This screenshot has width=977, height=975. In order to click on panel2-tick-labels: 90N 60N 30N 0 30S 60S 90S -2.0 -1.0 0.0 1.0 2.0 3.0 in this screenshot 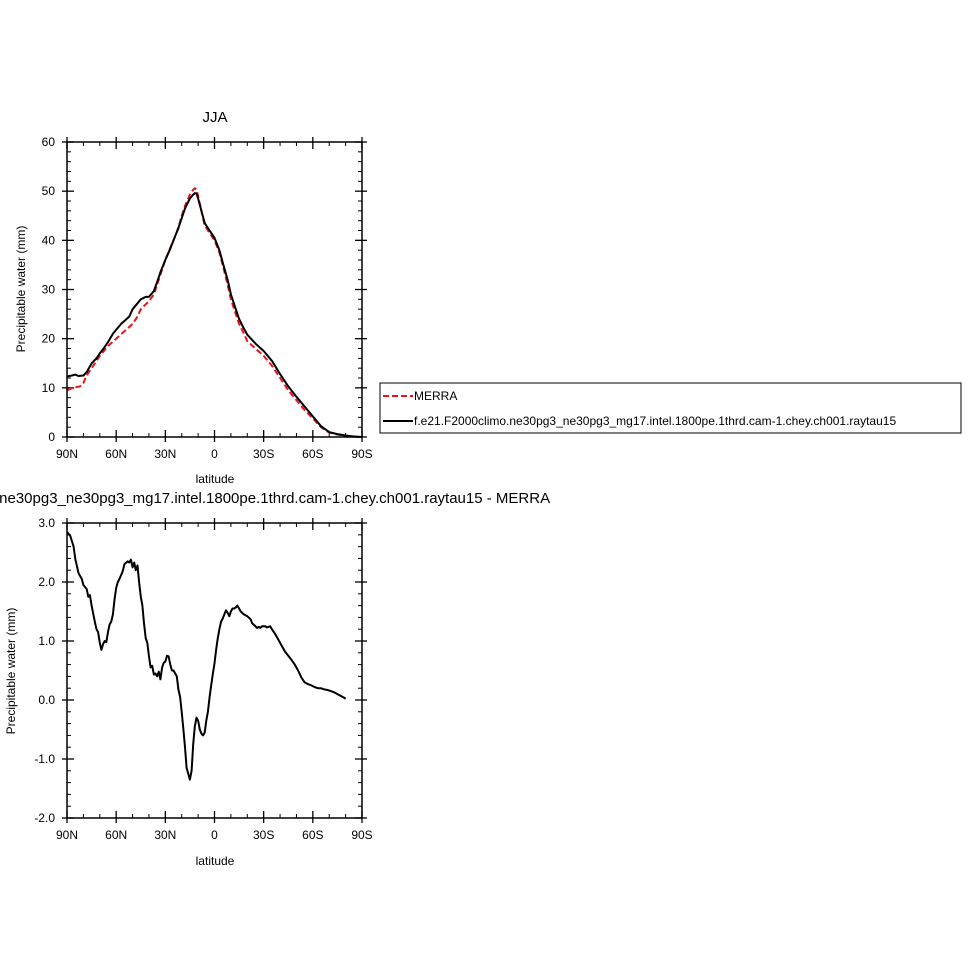, I will do `click(203, 679)`.